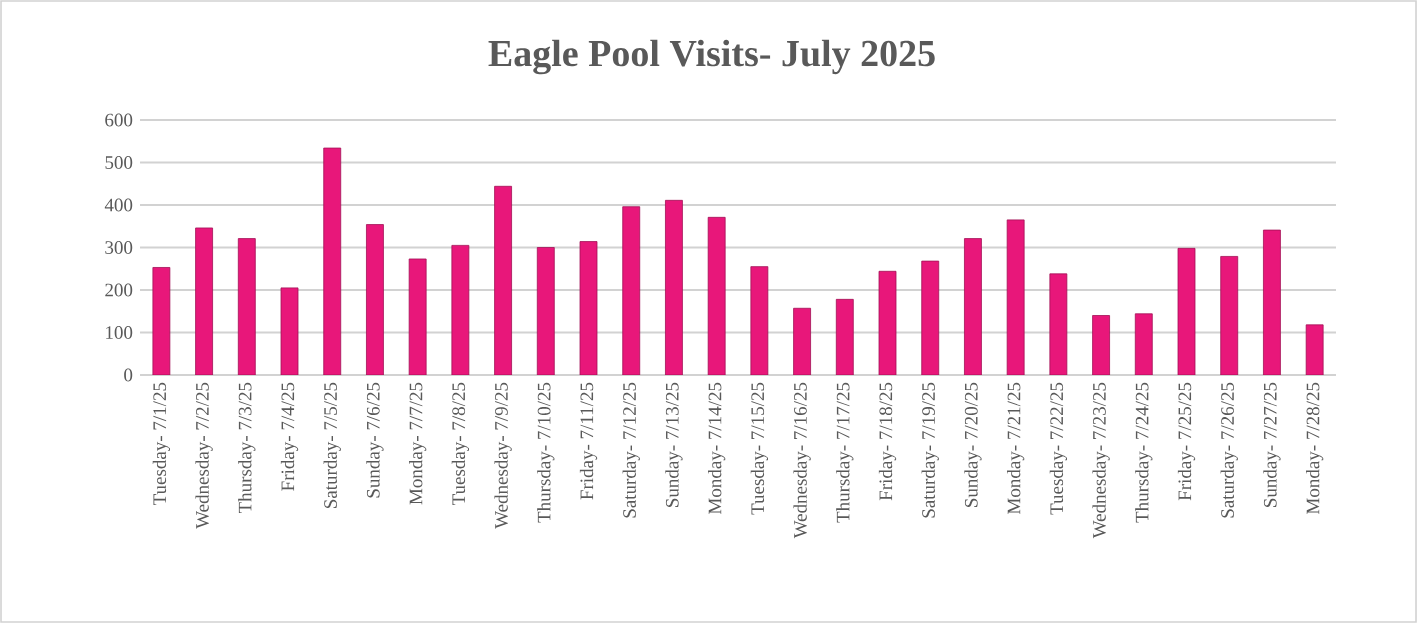 The width and height of the screenshot is (1417, 623). I want to click on x-tick-label: Monday- 7/28/25, so click(1315, 448).